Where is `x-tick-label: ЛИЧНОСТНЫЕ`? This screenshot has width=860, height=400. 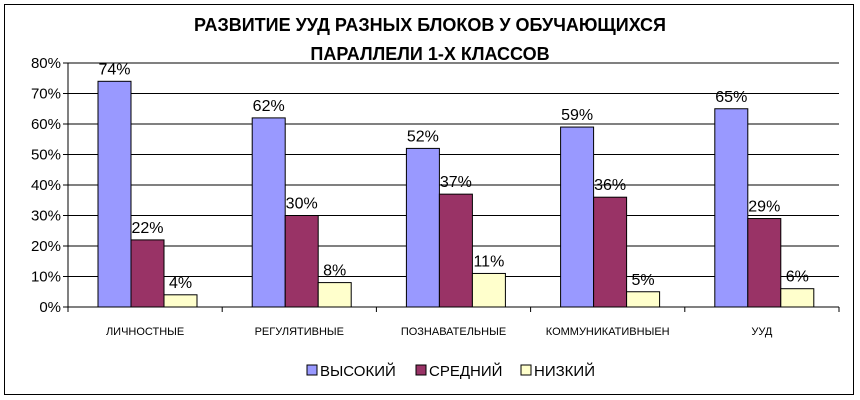 x-tick-label: ЛИЧНОСТНЫЕ is located at coordinates (145, 332).